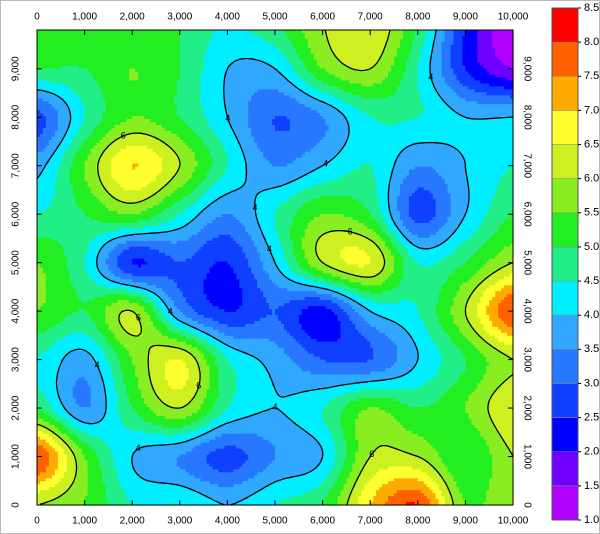  I want to click on colorbar-label: 1.5, so click(591, 486).